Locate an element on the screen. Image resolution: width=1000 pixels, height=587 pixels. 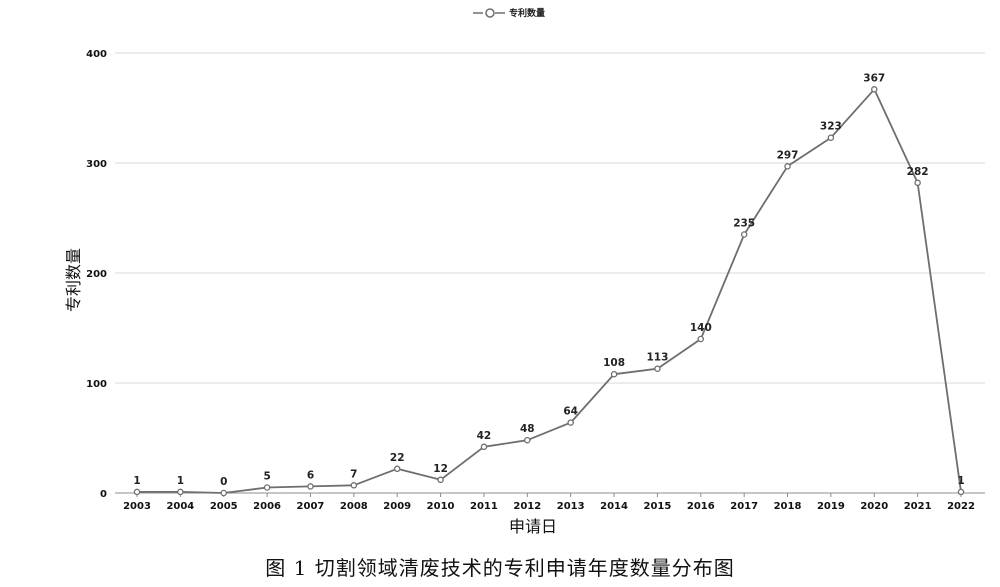
x-tick-label: 2005 is located at coordinates (224, 506).